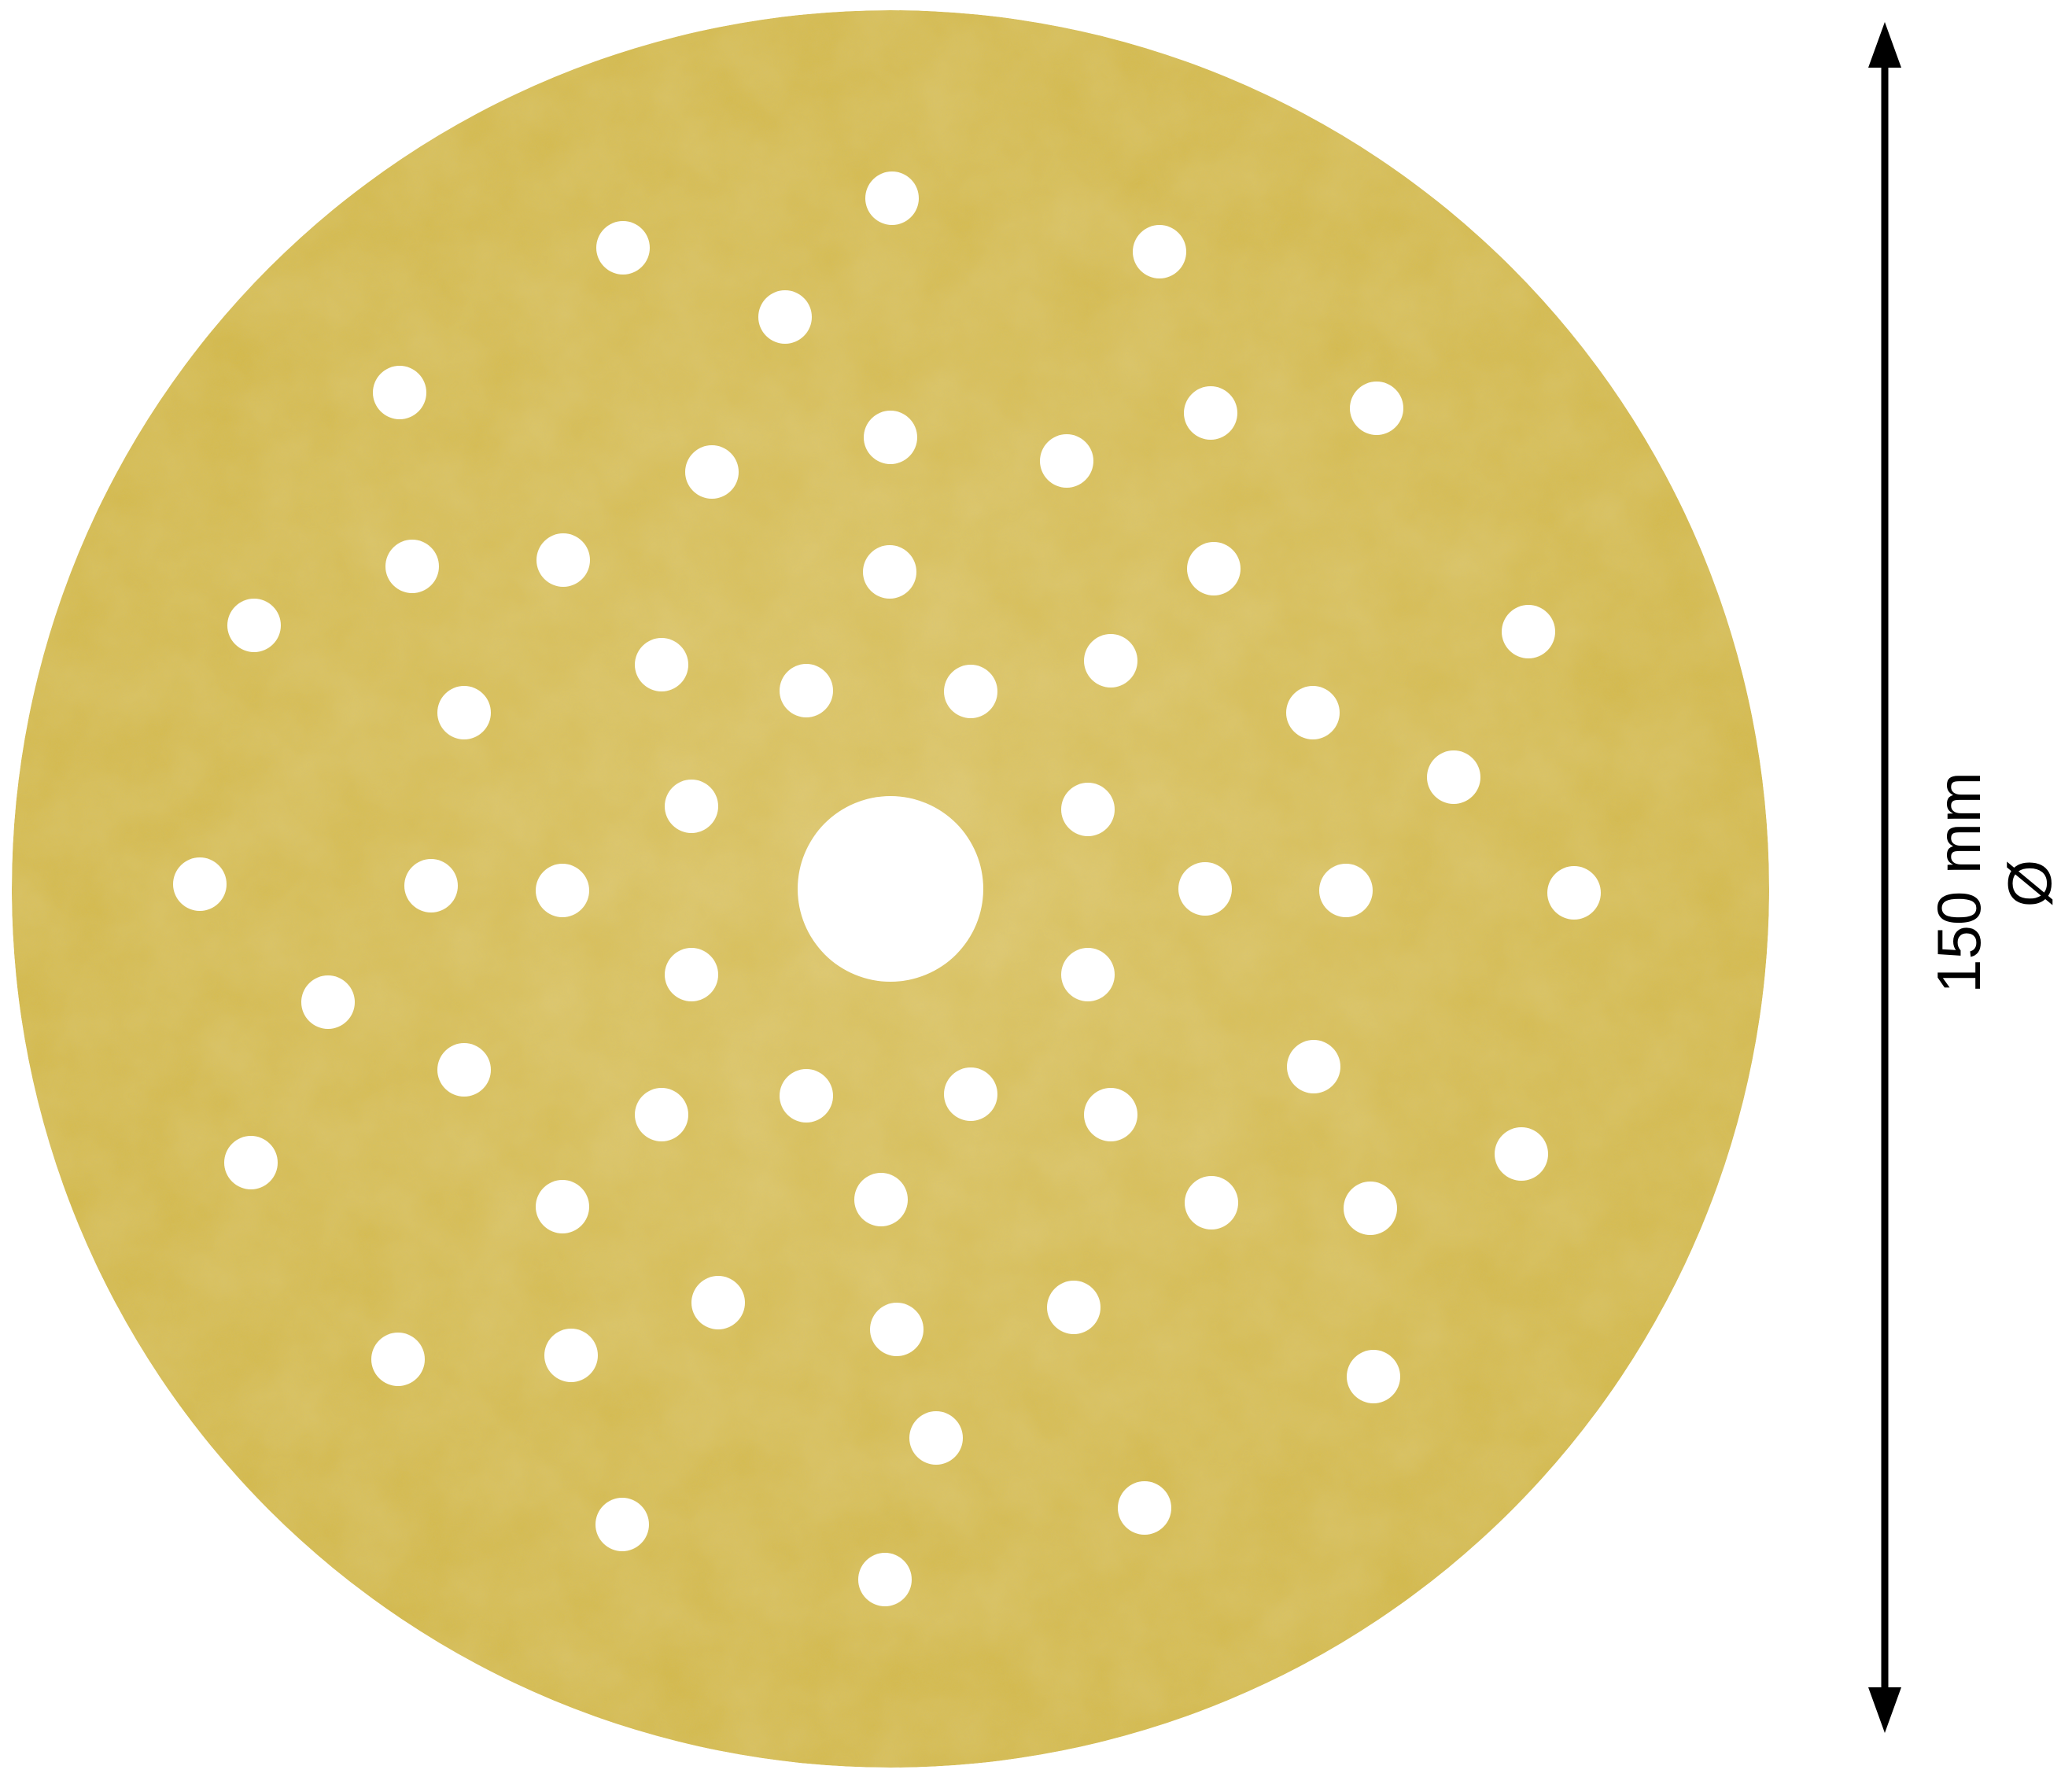 The image size is (2072, 1777). What do you see at coordinates (1959, 883) in the screenshot?
I see `dimension-label: 150 mm` at bounding box center [1959, 883].